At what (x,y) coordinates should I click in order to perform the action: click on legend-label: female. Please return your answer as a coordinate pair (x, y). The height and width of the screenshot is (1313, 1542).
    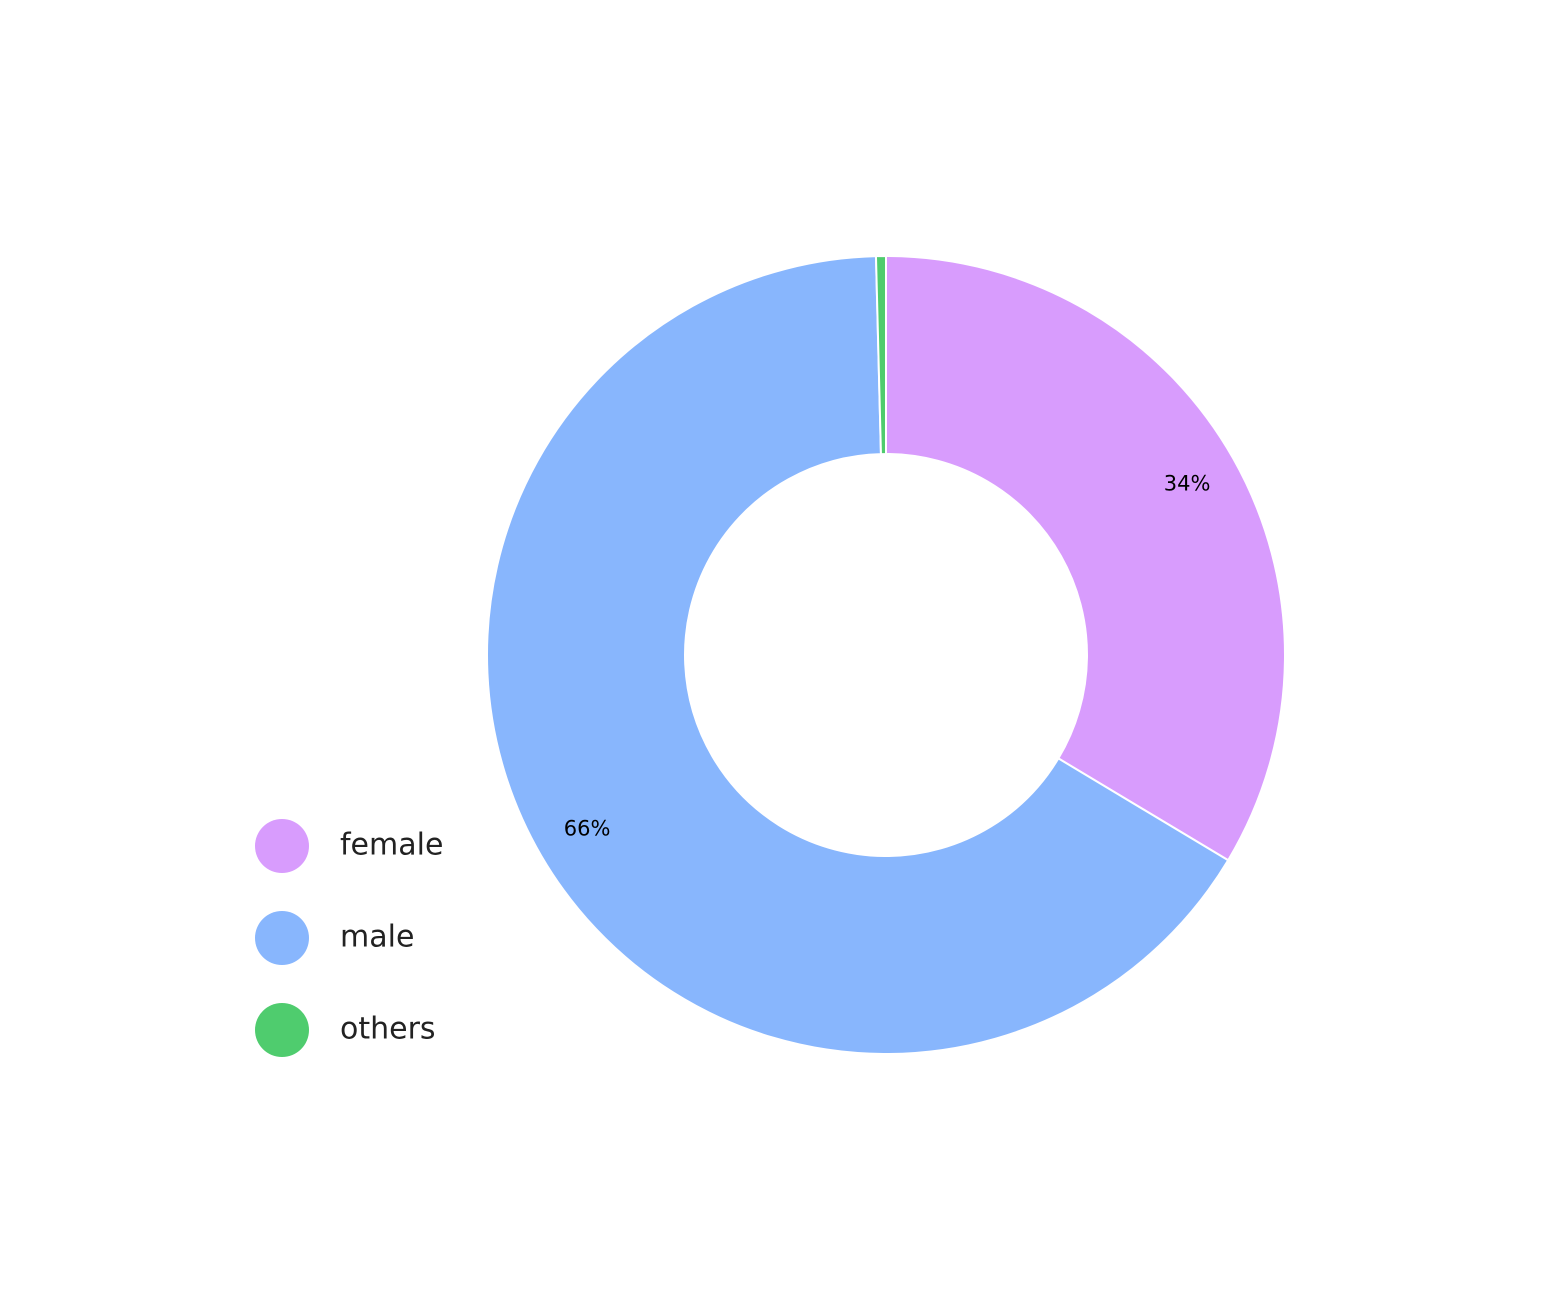
    Looking at the image, I should click on (391, 845).